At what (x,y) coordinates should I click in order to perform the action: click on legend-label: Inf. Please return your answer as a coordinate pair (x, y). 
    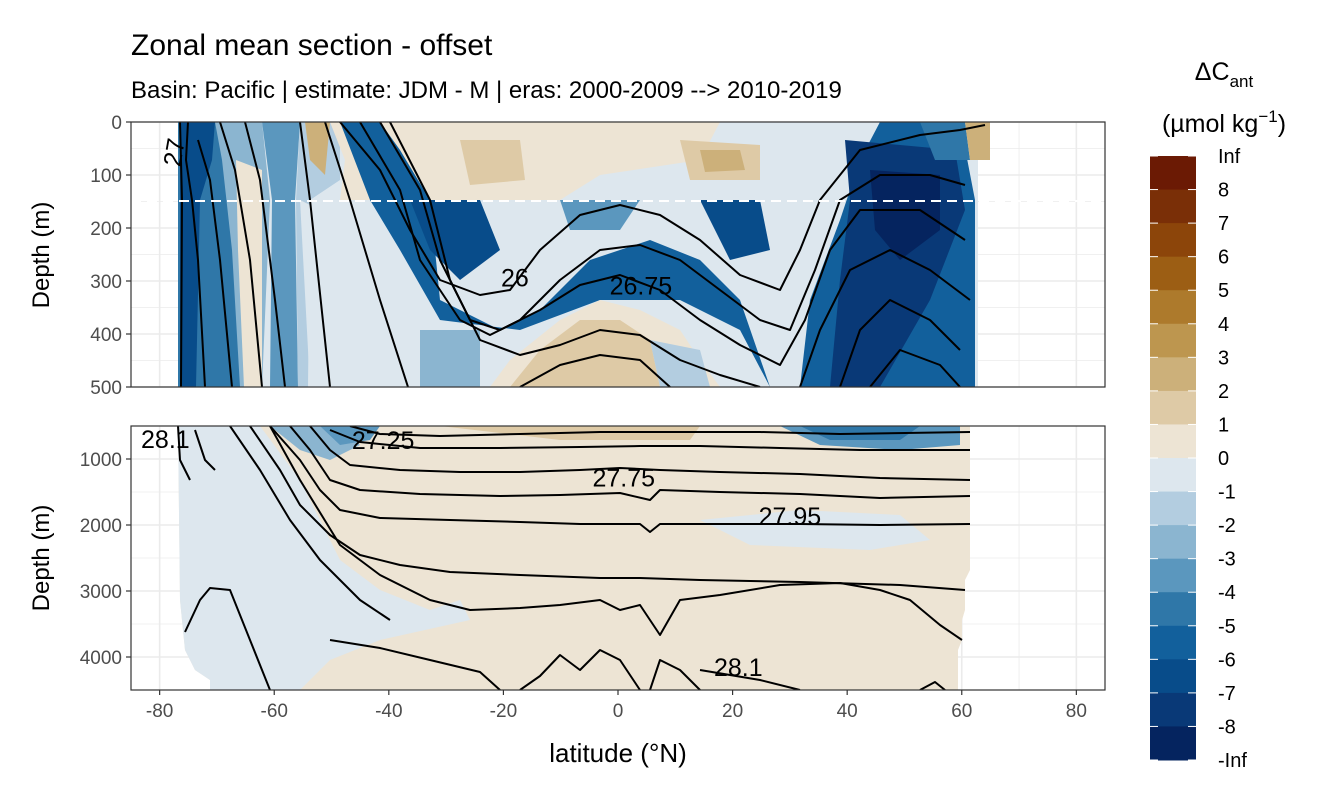
    Looking at the image, I should click on (1229, 157).